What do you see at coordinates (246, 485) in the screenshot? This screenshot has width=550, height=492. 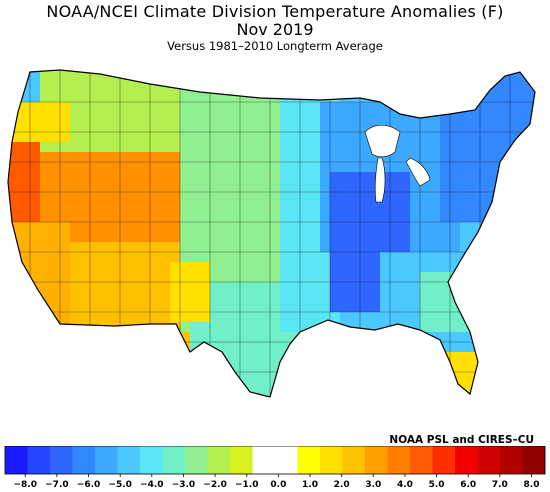 I see `legend-tick-label: −1.0` at bounding box center [246, 485].